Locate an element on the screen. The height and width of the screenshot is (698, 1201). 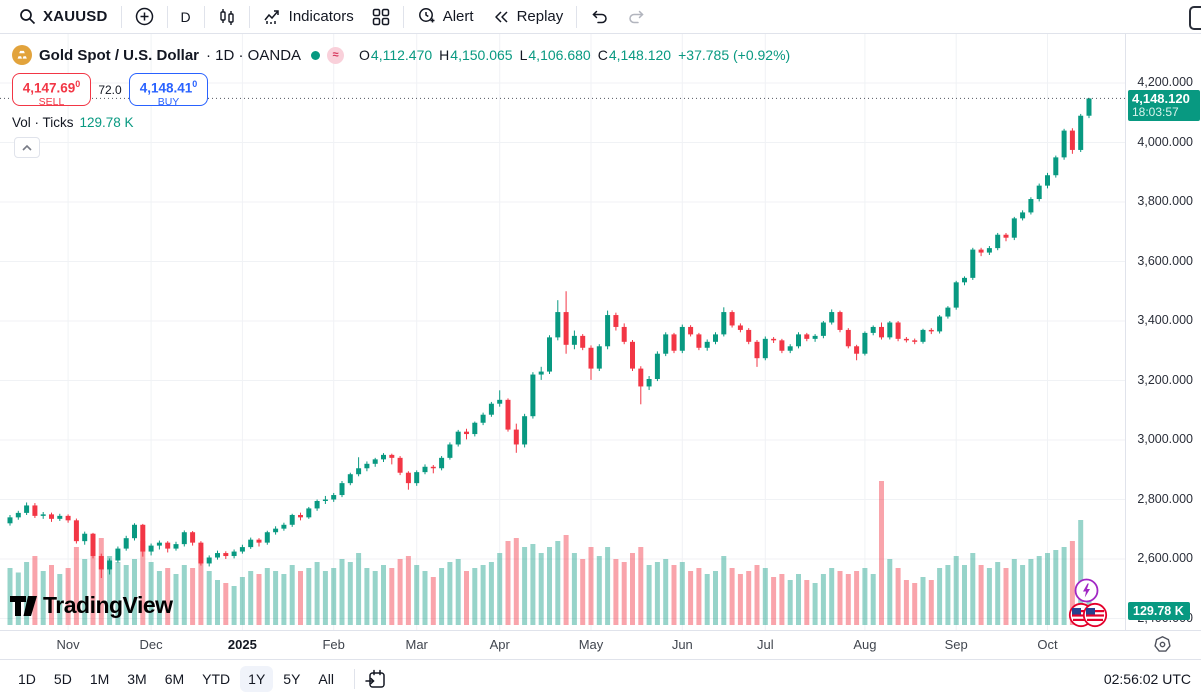
gear-icon is located at coordinates (1162, 644).